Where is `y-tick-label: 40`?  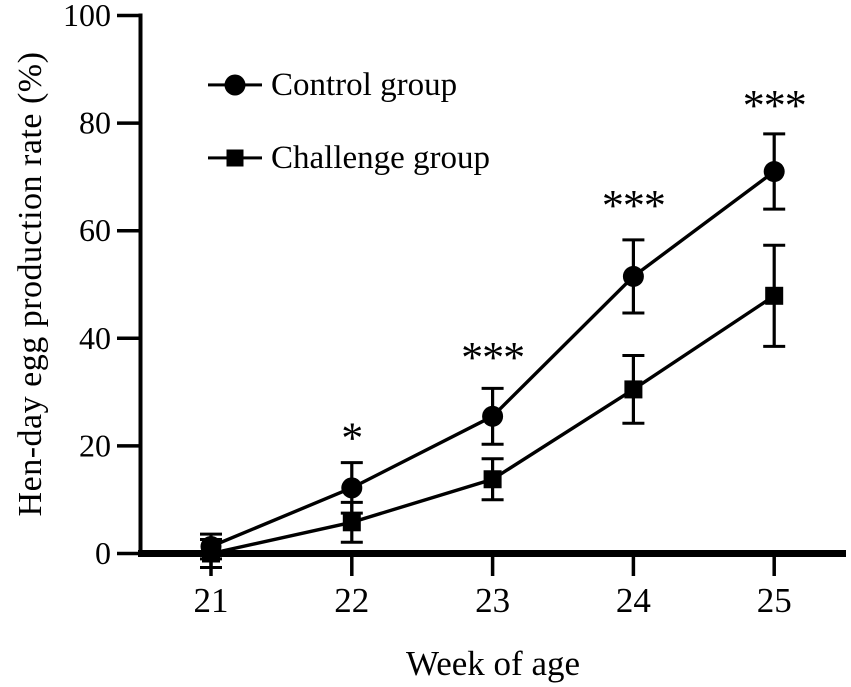 y-tick-label: 40 is located at coordinates (95, 338).